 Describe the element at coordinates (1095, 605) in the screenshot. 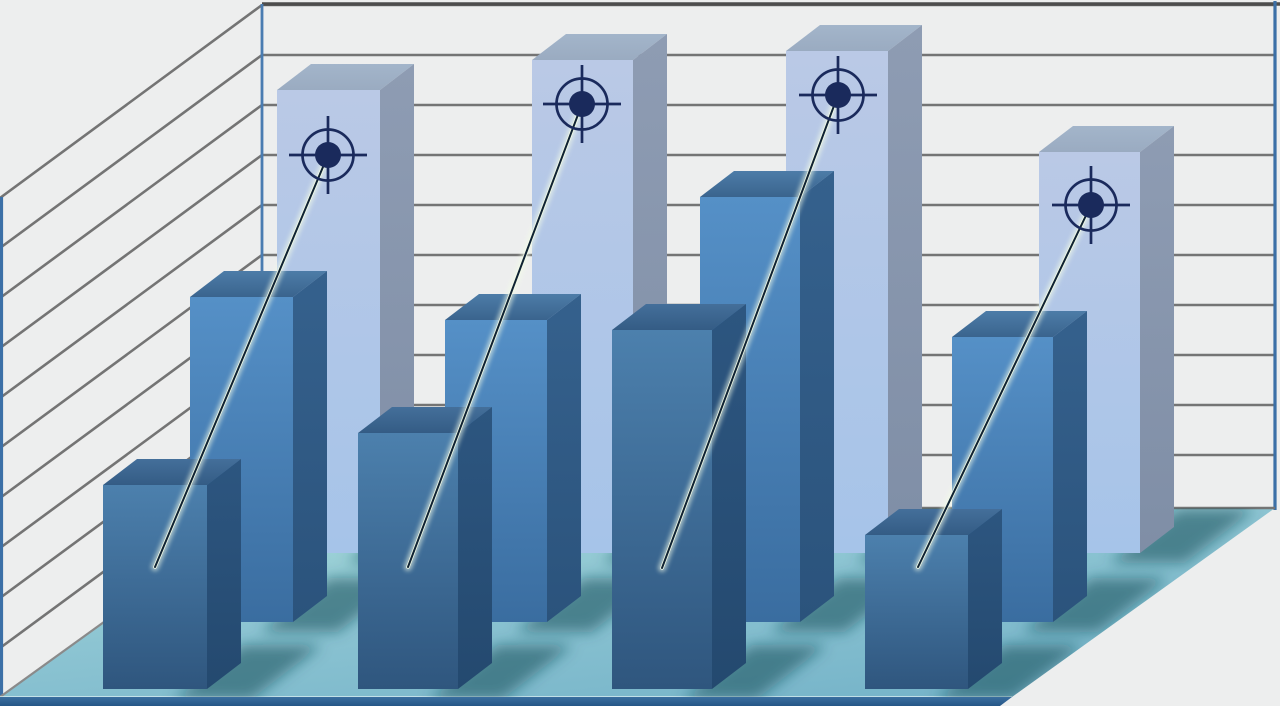

I see `bar-shadow-g4-middle` at that location.